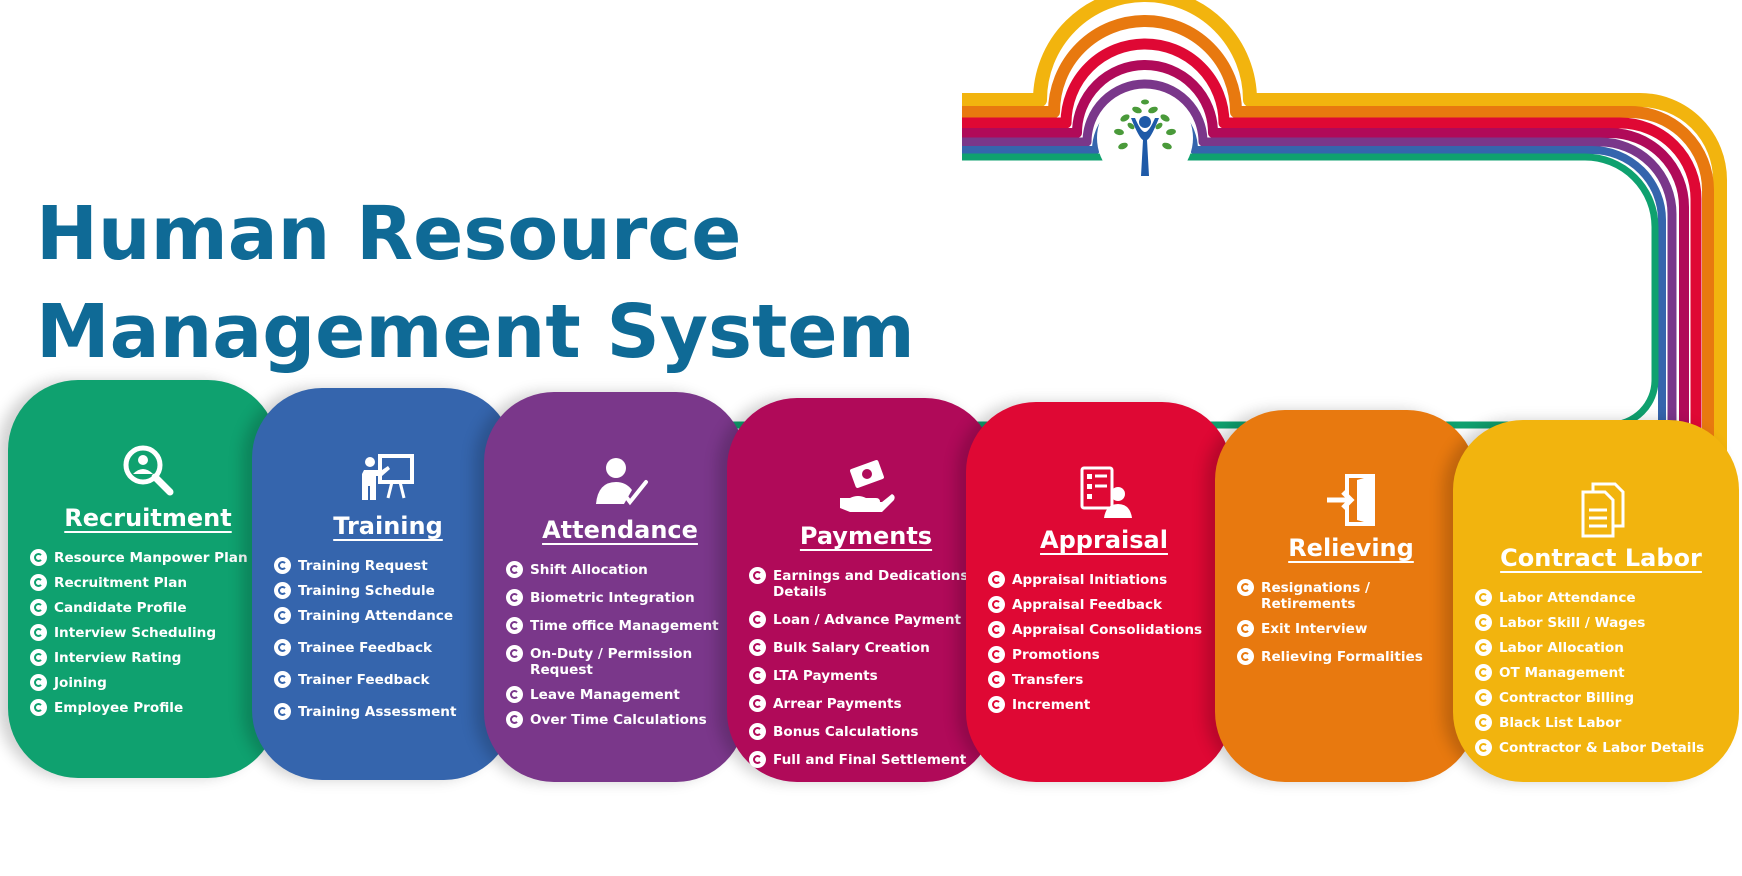 Image resolution: width=1742 pixels, height=876 pixels. I want to click on list-item: Labor Attendance, so click(1601, 597).